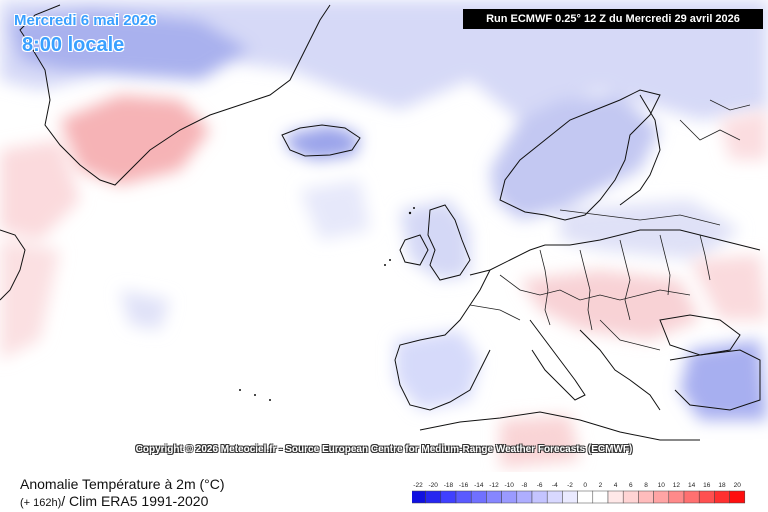 Image resolution: width=768 pixels, height=512 pixels. Describe the element at coordinates (509, 485) in the screenshot. I see `legend-tick-label: -10` at that location.